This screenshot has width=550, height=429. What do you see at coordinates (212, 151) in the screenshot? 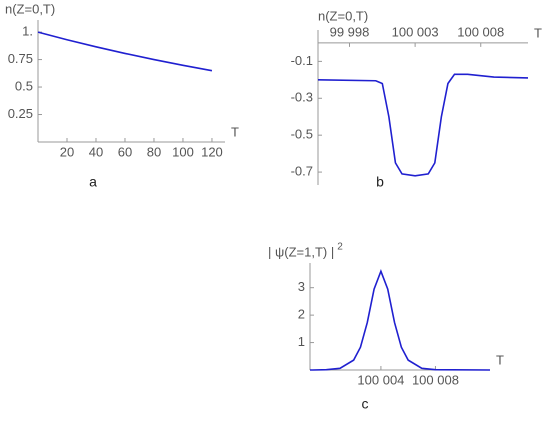
I see `x-tick-label: 120` at bounding box center [212, 151].